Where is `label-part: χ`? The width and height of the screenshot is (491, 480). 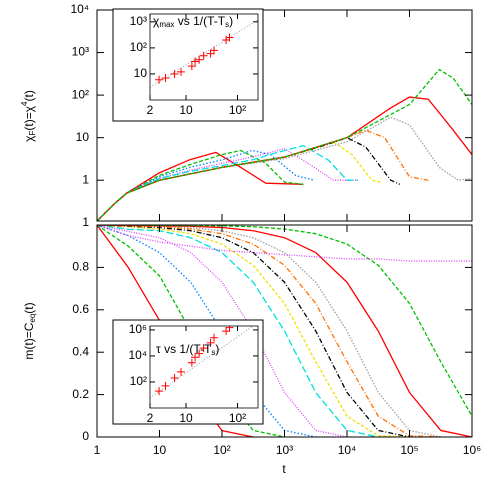 label-part: χ is located at coordinates (29, 138).